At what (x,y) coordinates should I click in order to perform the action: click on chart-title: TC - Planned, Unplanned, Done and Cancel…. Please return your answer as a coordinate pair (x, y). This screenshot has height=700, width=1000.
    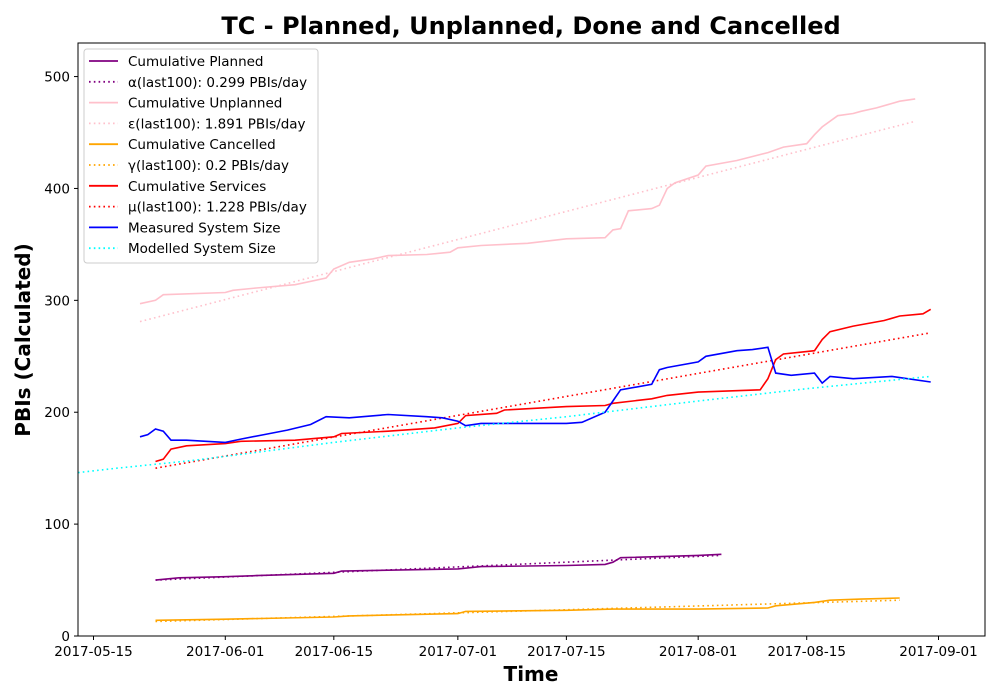
    Looking at the image, I should click on (530, 26).